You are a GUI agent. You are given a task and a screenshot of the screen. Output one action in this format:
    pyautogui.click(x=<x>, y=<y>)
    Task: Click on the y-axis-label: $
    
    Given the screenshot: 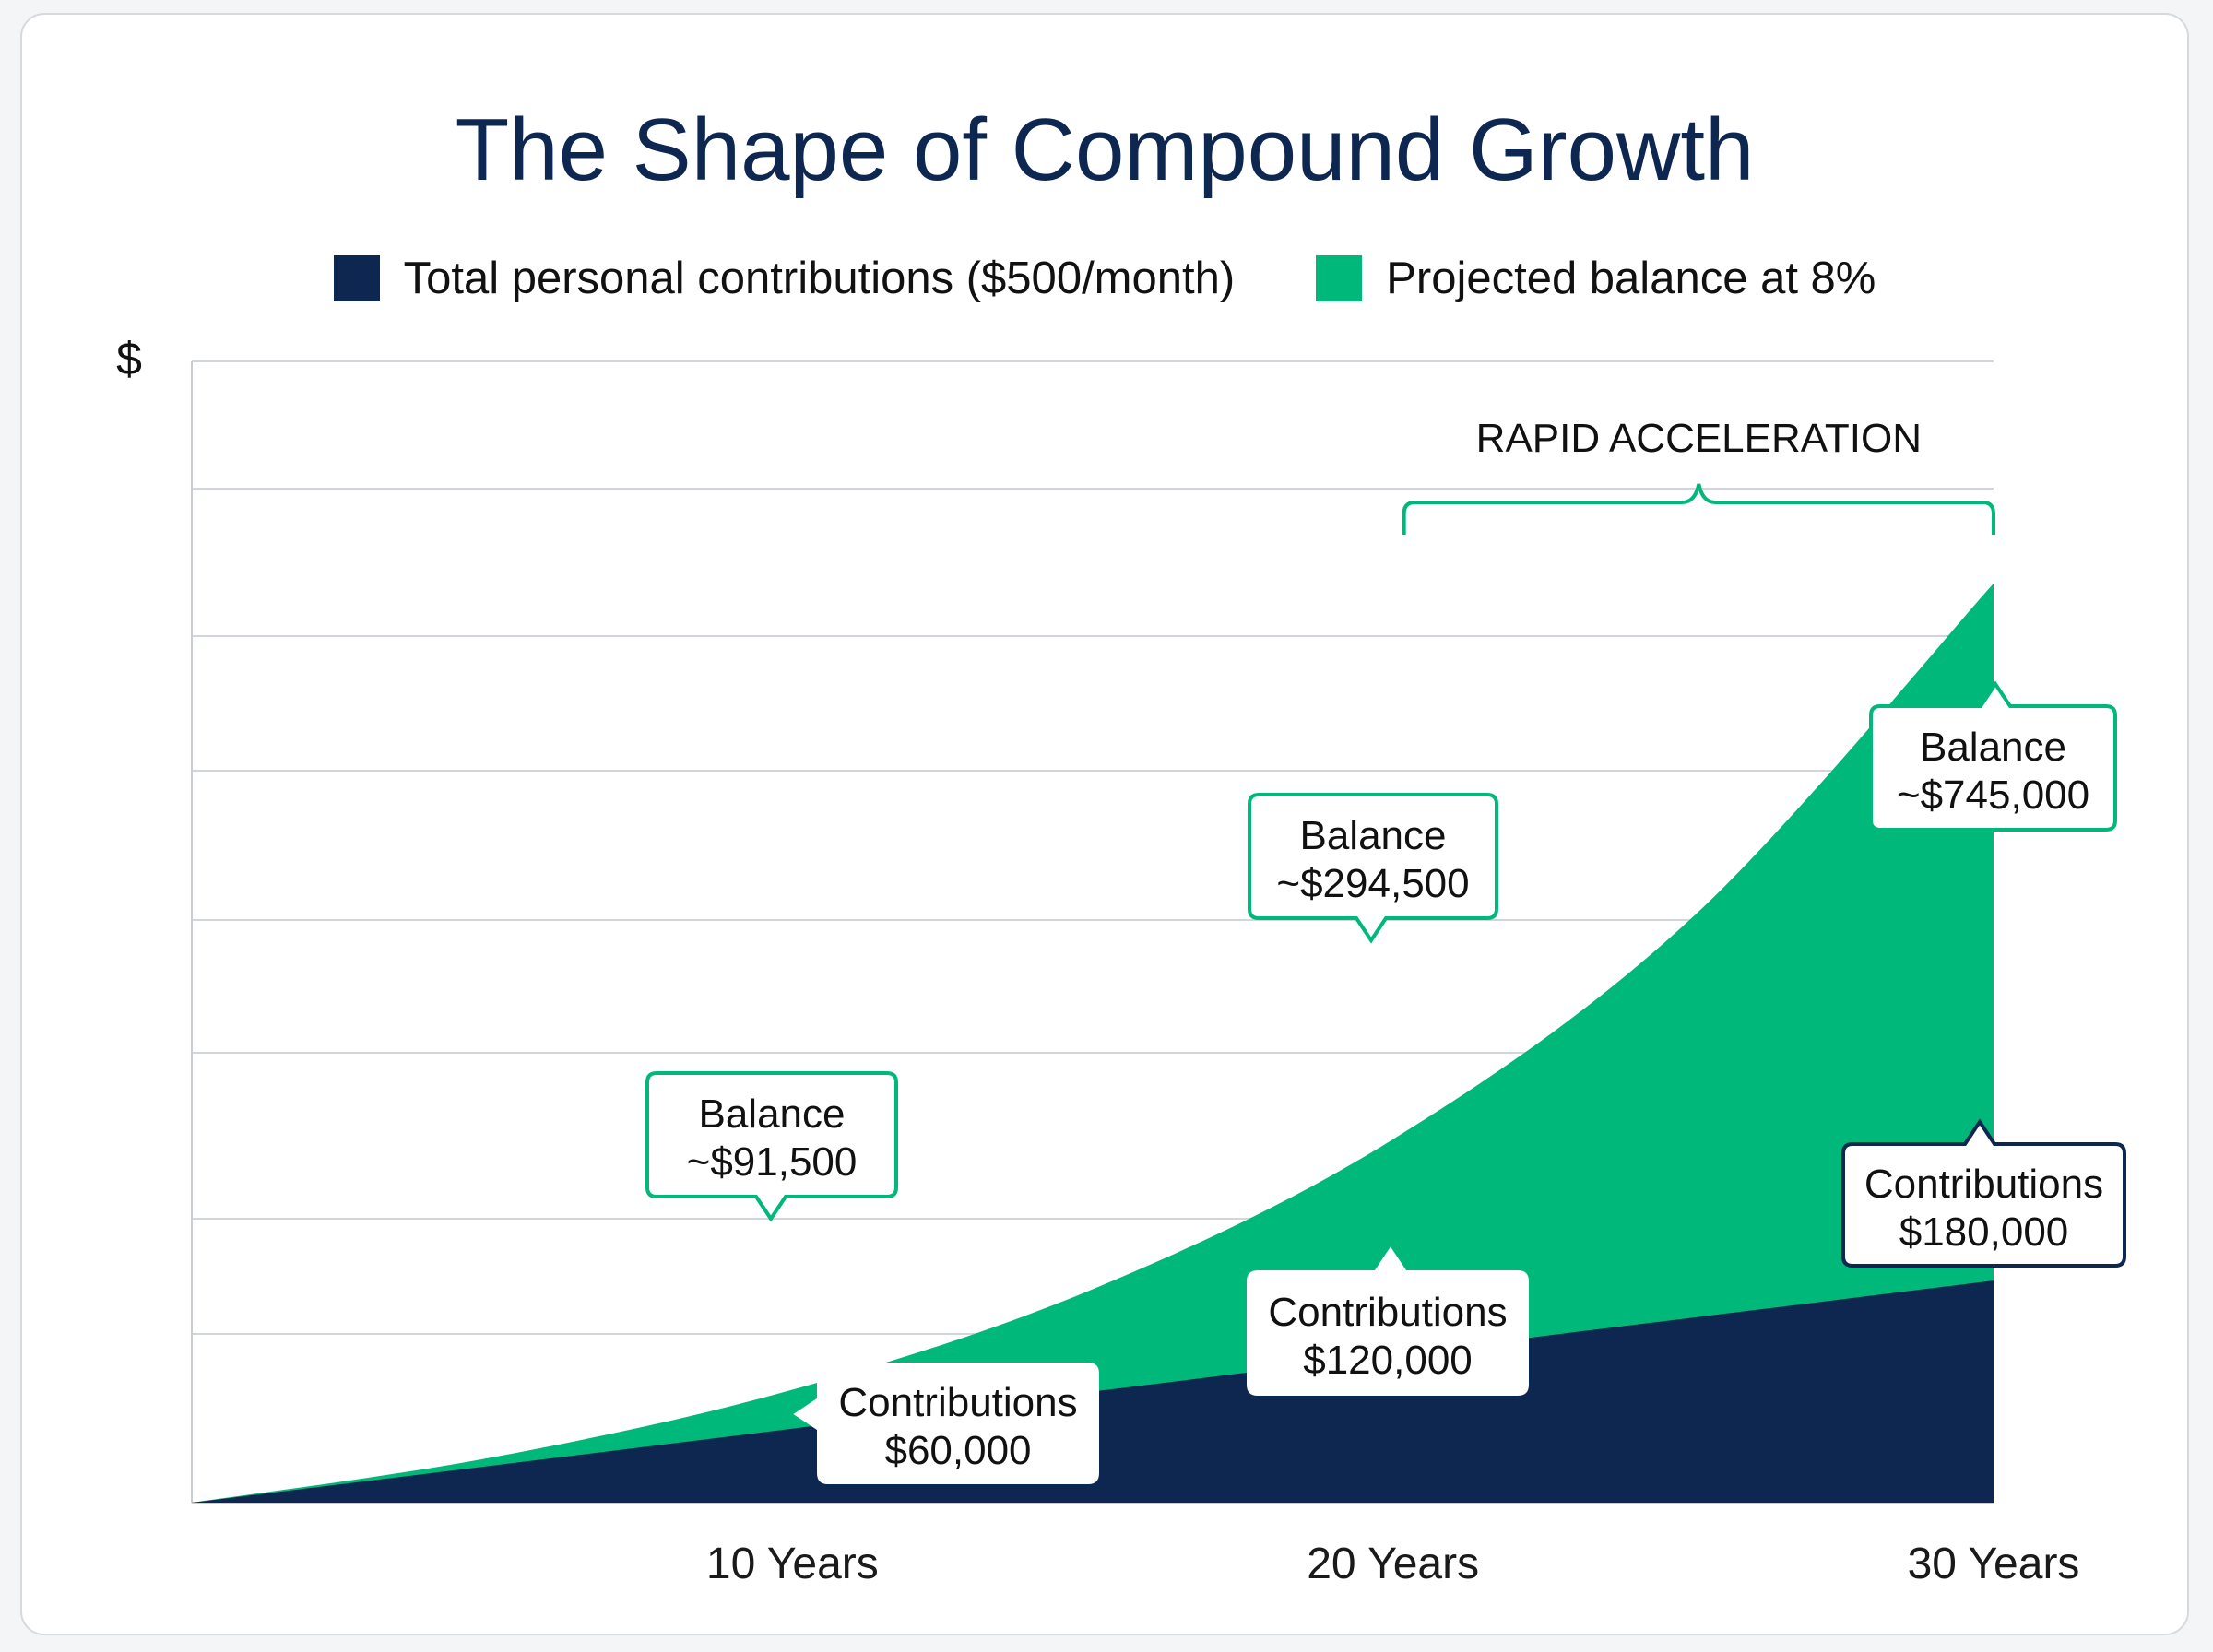 What is the action you would take?
    pyautogui.click(x=129, y=358)
    